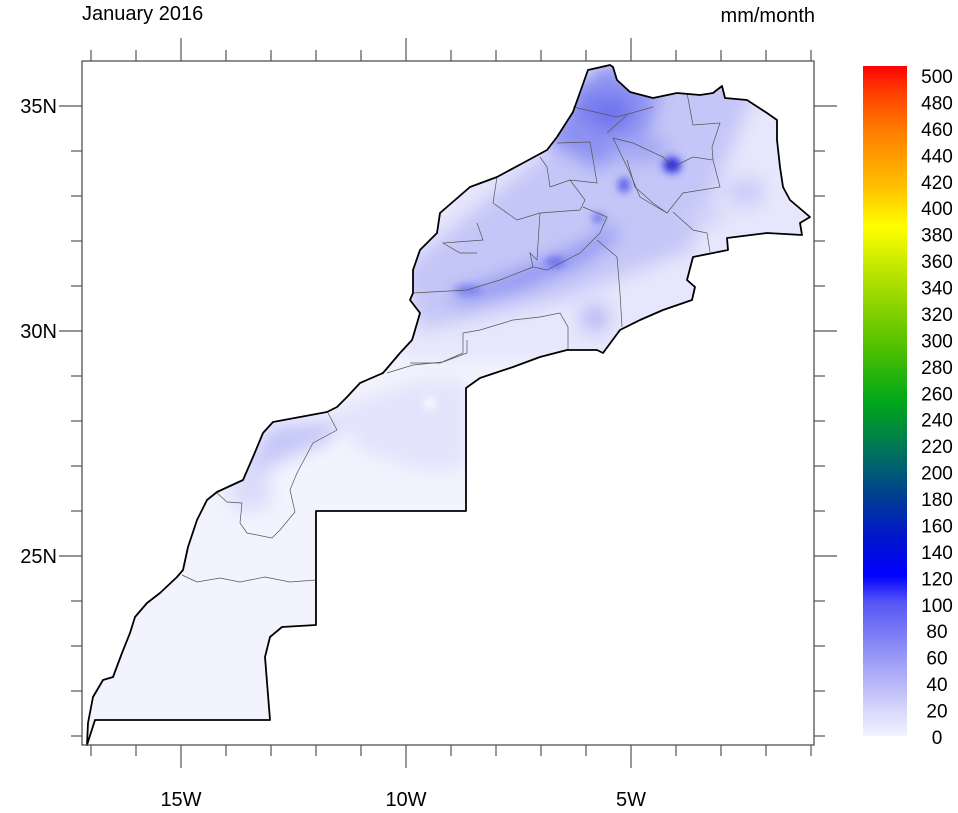 The width and height of the screenshot is (958, 813). What do you see at coordinates (937, 209) in the screenshot?
I see `colorbar-label: 400` at bounding box center [937, 209].